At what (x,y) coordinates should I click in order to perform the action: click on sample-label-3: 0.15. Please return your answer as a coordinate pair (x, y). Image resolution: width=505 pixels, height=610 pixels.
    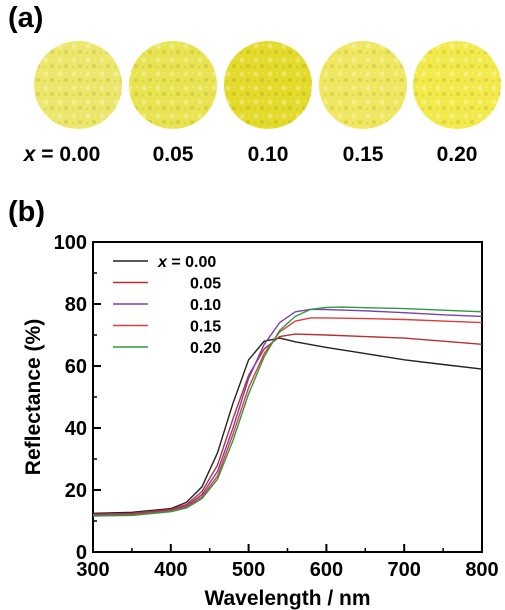
    Looking at the image, I should click on (363, 155).